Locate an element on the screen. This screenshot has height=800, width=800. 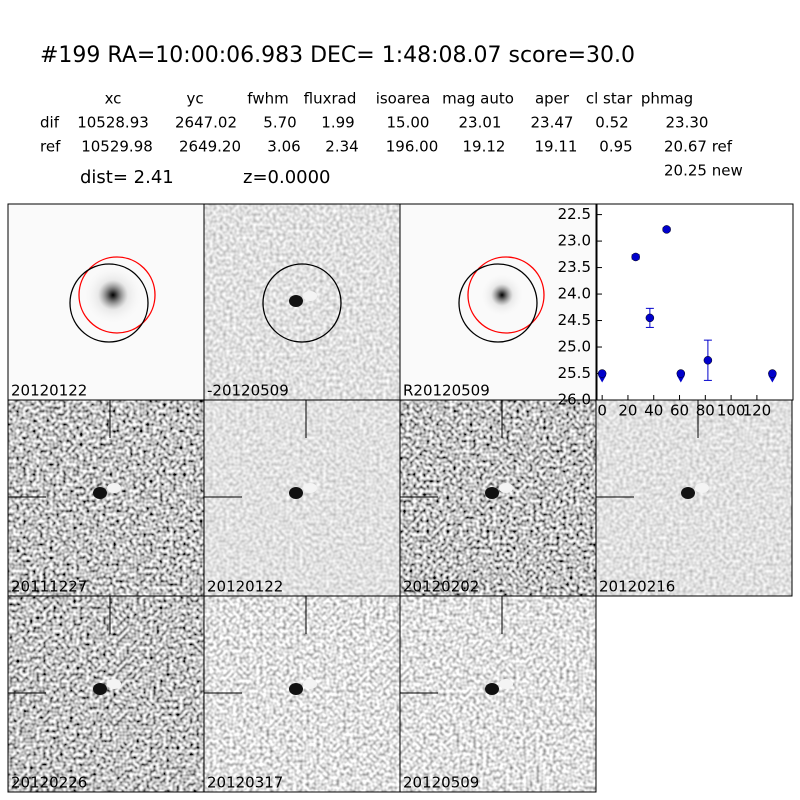
stamp-label: 20120216 is located at coordinates (637, 587).